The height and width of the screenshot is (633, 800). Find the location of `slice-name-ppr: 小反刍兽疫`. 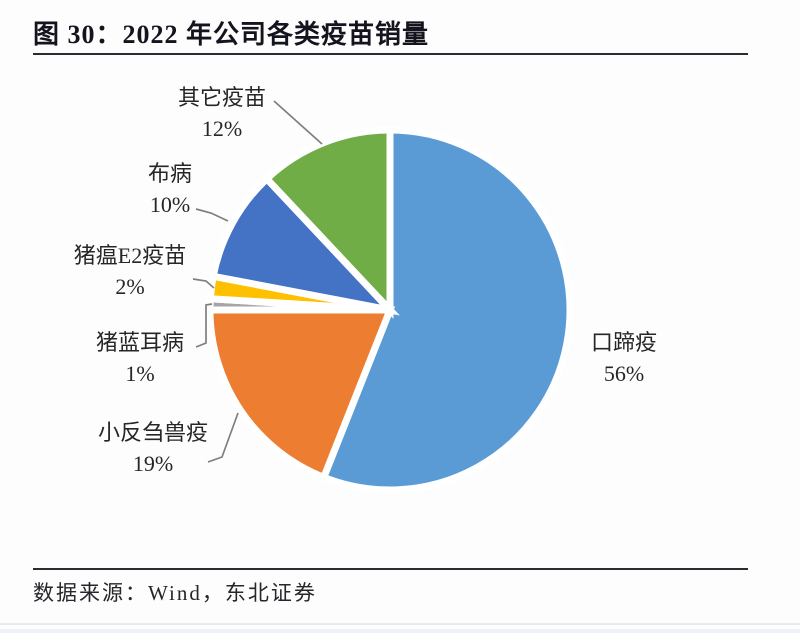

slice-name-ppr: 小反刍兽疫 is located at coordinates (153, 432).